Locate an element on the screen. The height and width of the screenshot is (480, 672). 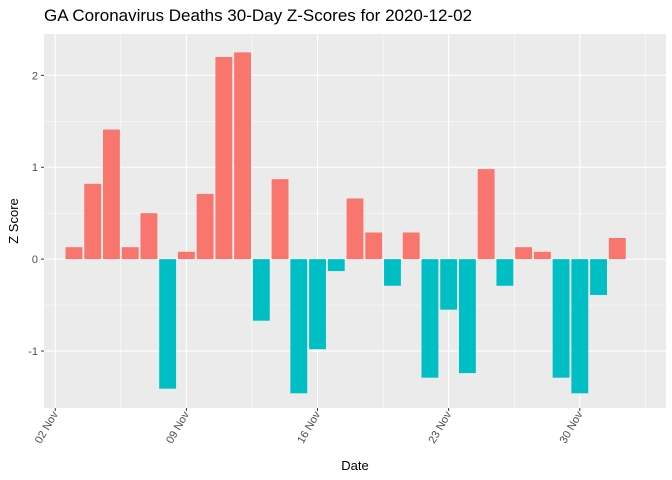
x-tick-label: 23 Nov is located at coordinates (440, 427).